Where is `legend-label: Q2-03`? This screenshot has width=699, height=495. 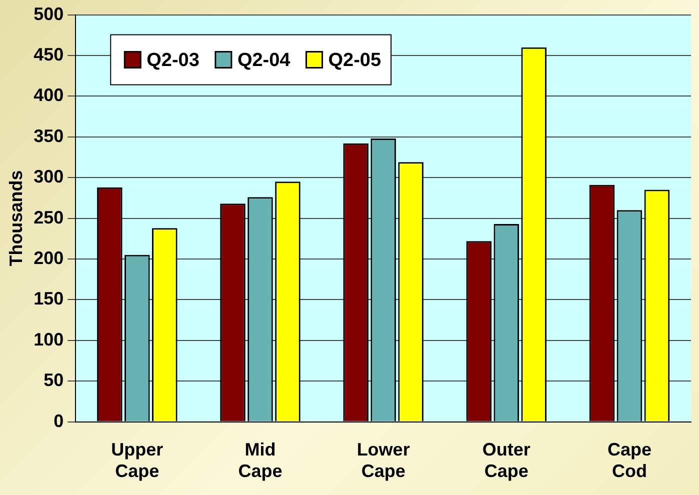 legend-label: Q2-03 is located at coordinates (173, 61).